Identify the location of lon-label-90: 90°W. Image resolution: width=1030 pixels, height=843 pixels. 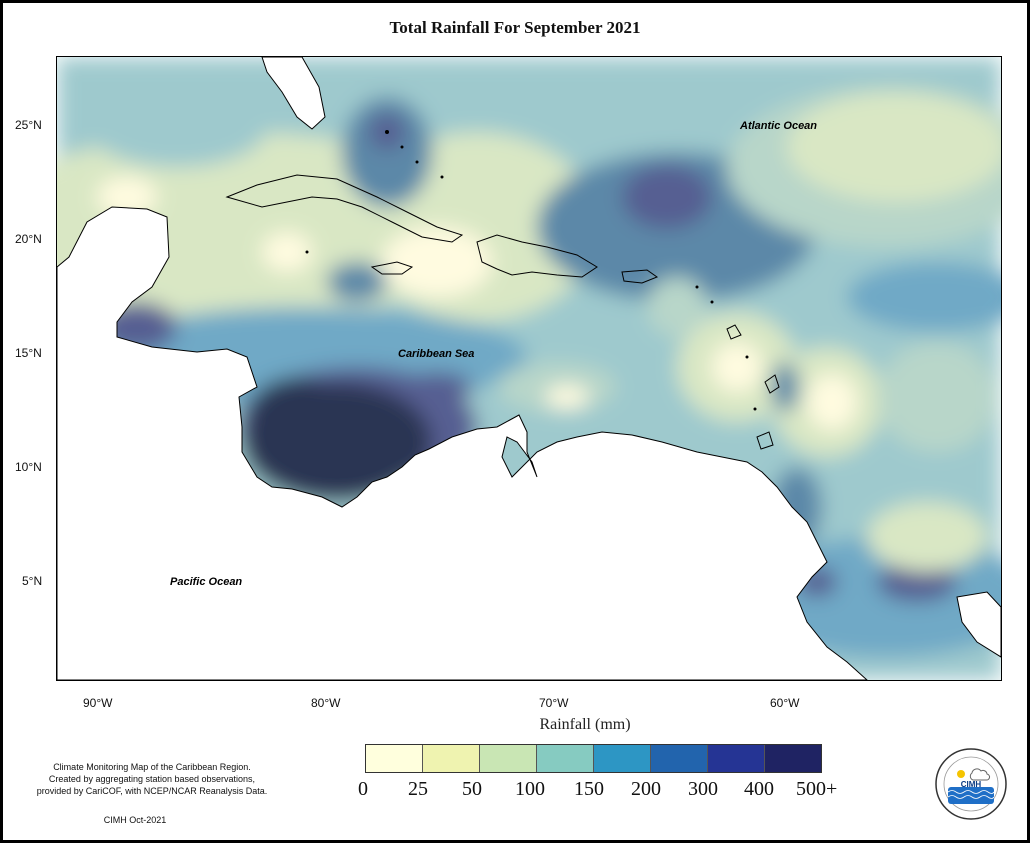
(98, 703).